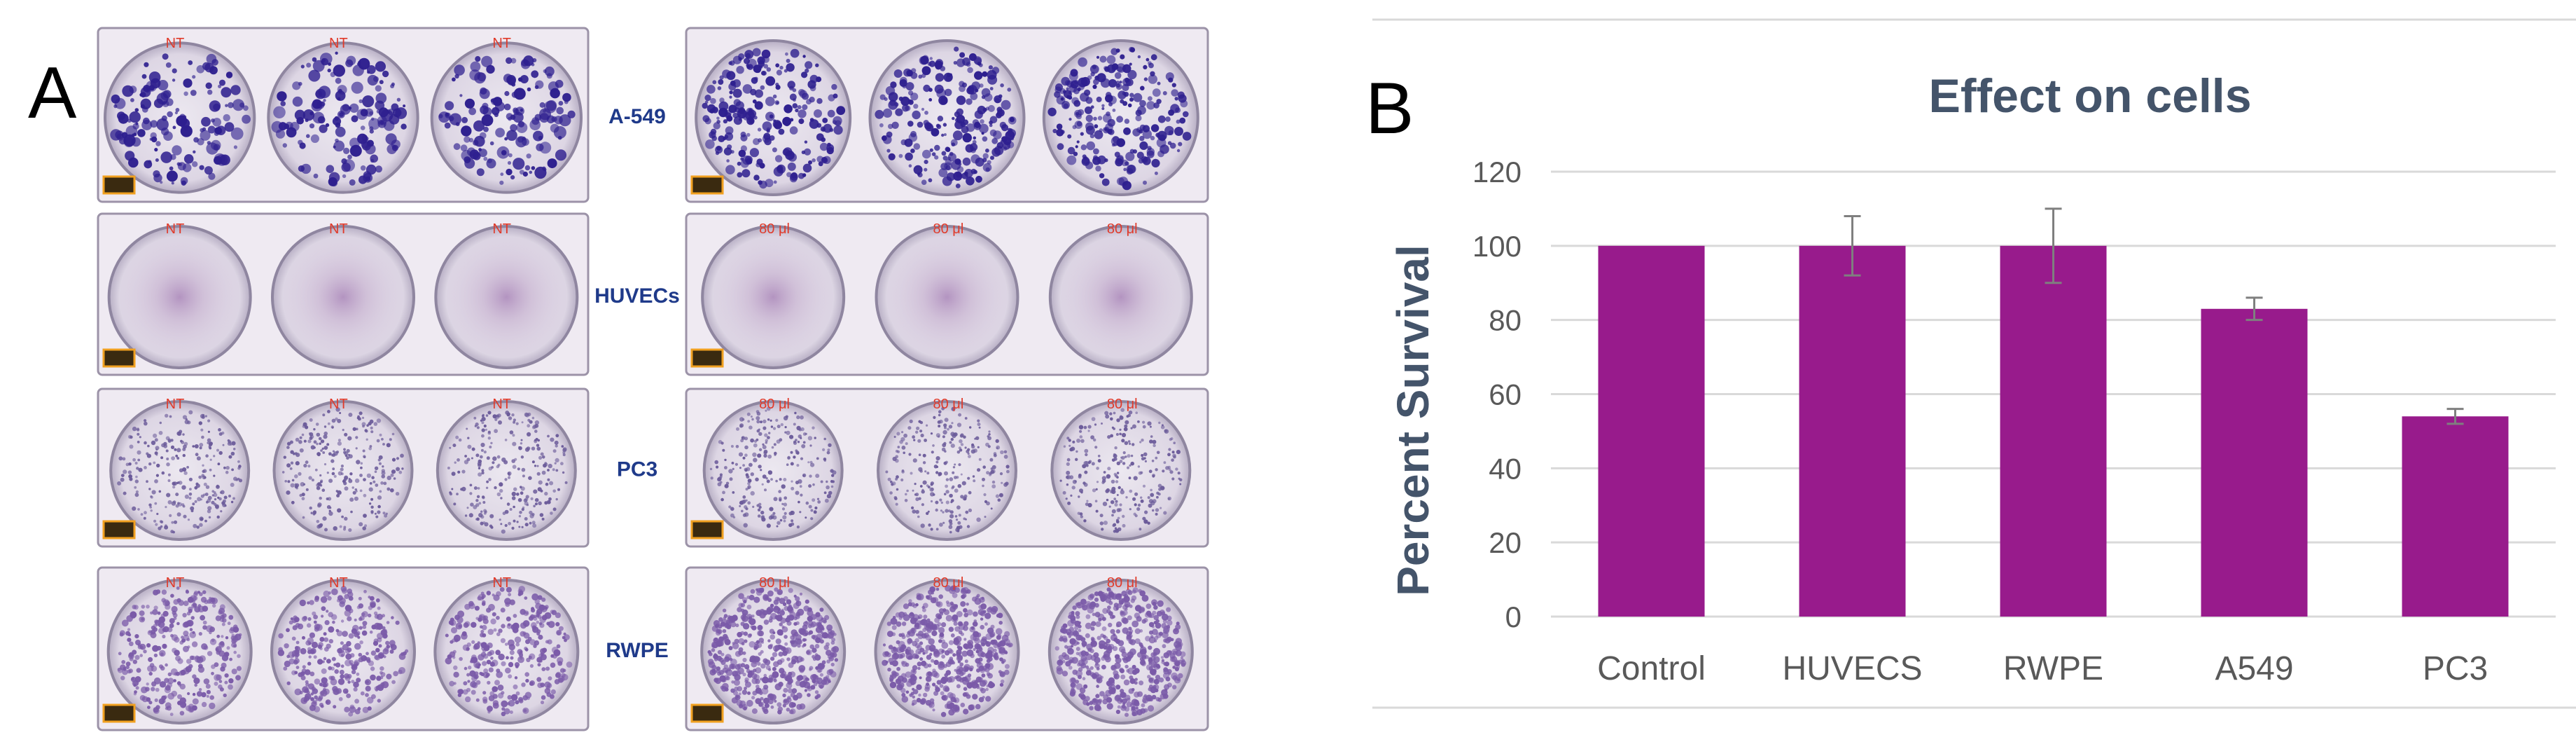 The height and width of the screenshot is (756, 2576). What do you see at coordinates (52, 93) in the screenshot?
I see `panel-a-letter: A` at bounding box center [52, 93].